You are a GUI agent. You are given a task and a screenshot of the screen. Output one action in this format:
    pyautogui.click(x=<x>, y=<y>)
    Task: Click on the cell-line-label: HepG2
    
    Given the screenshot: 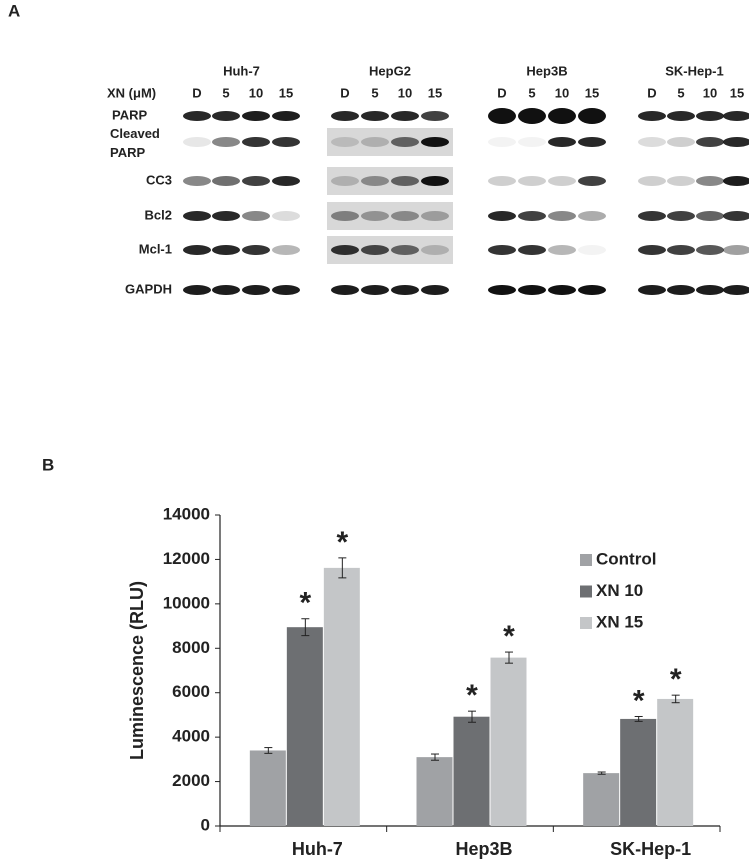 What is the action you would take?
    pyautogui.click(x=390, y=70)
    